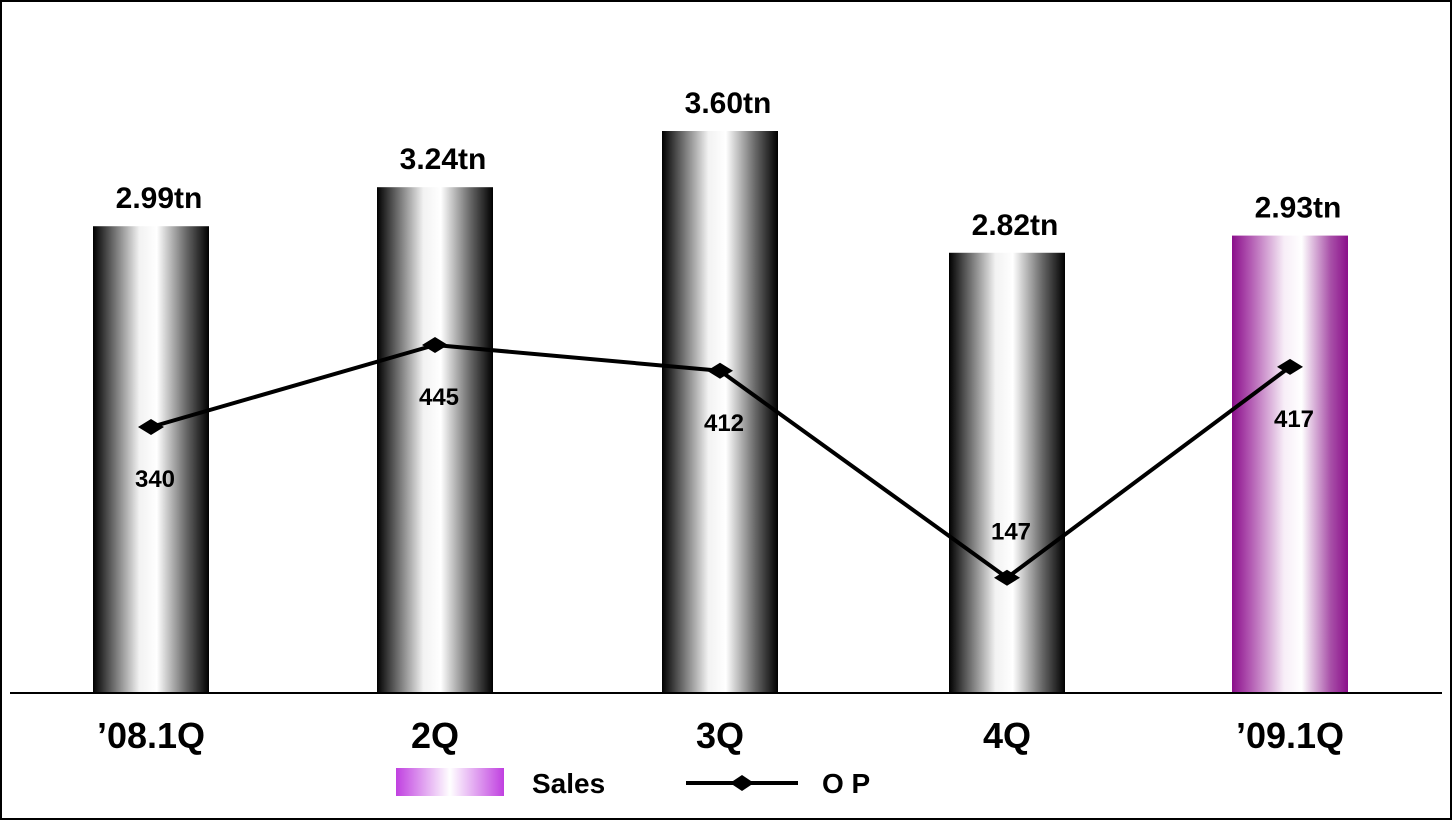 The image size is (1452, 820). Describe the element at coordinates (1015, 225) in the screenshot. I see `sales-value-label-3: 2.82tn` at that location.